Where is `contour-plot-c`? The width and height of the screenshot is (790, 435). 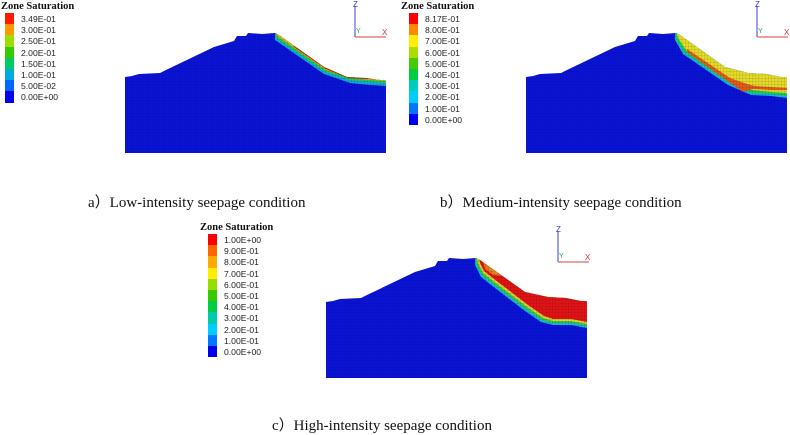 contour-plot-c is located at coordinates (457, 317).